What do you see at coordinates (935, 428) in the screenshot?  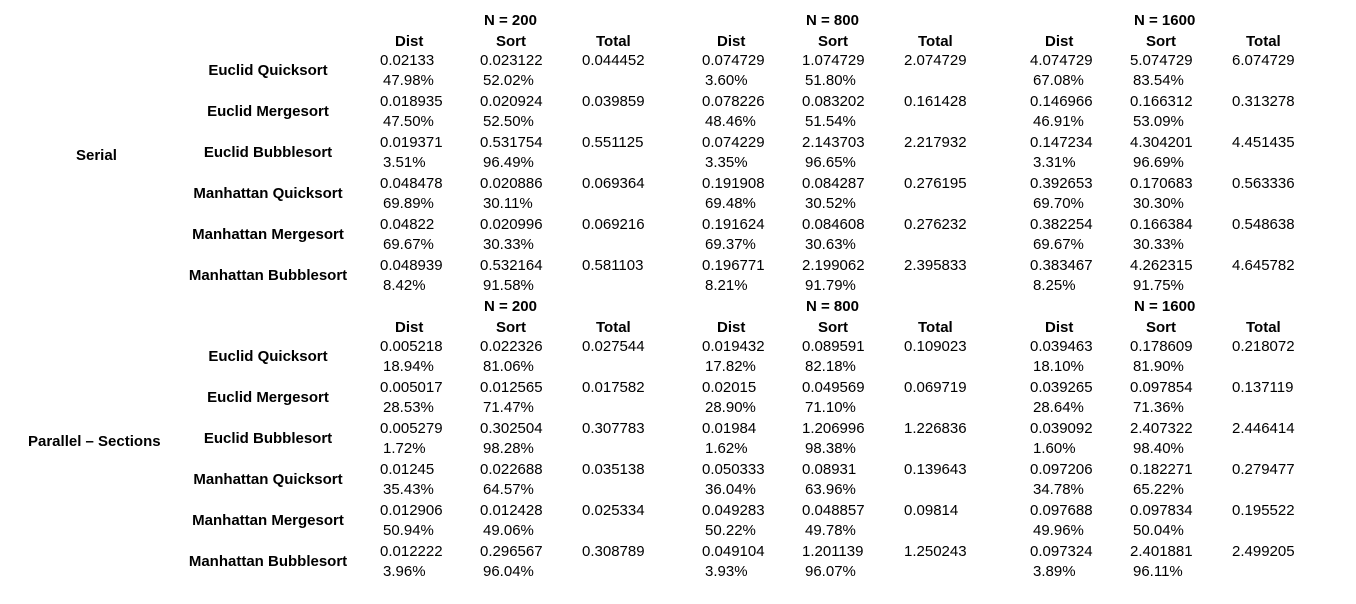 I see `total-value: 1.226836` at bounding box center [935, 428].